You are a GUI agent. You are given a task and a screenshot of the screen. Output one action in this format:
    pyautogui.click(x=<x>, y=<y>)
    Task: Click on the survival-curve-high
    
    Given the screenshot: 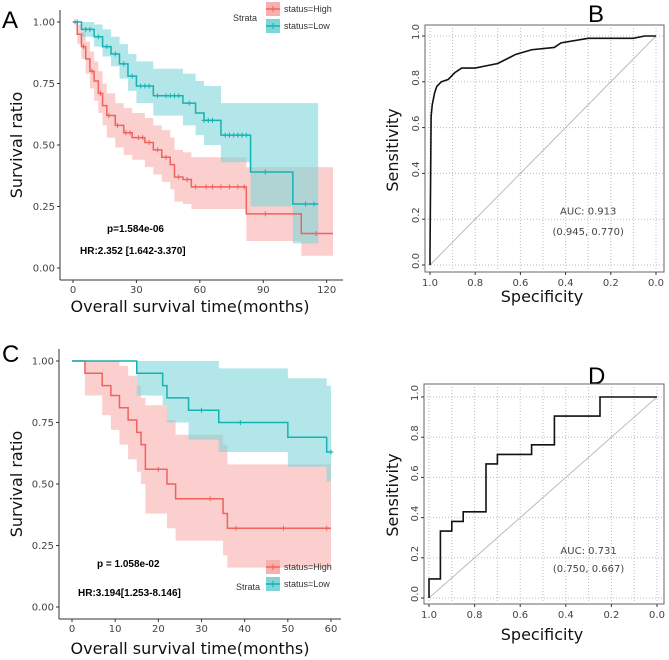 What is the action you would take?
    pyautogui.click(x=201, y=445)
    